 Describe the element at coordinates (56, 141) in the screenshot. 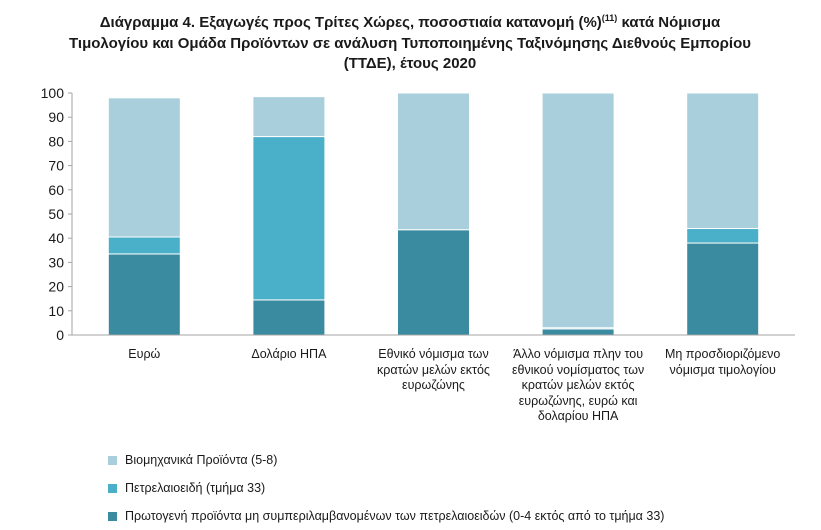

I see `y-tick-label: 80` at that location.